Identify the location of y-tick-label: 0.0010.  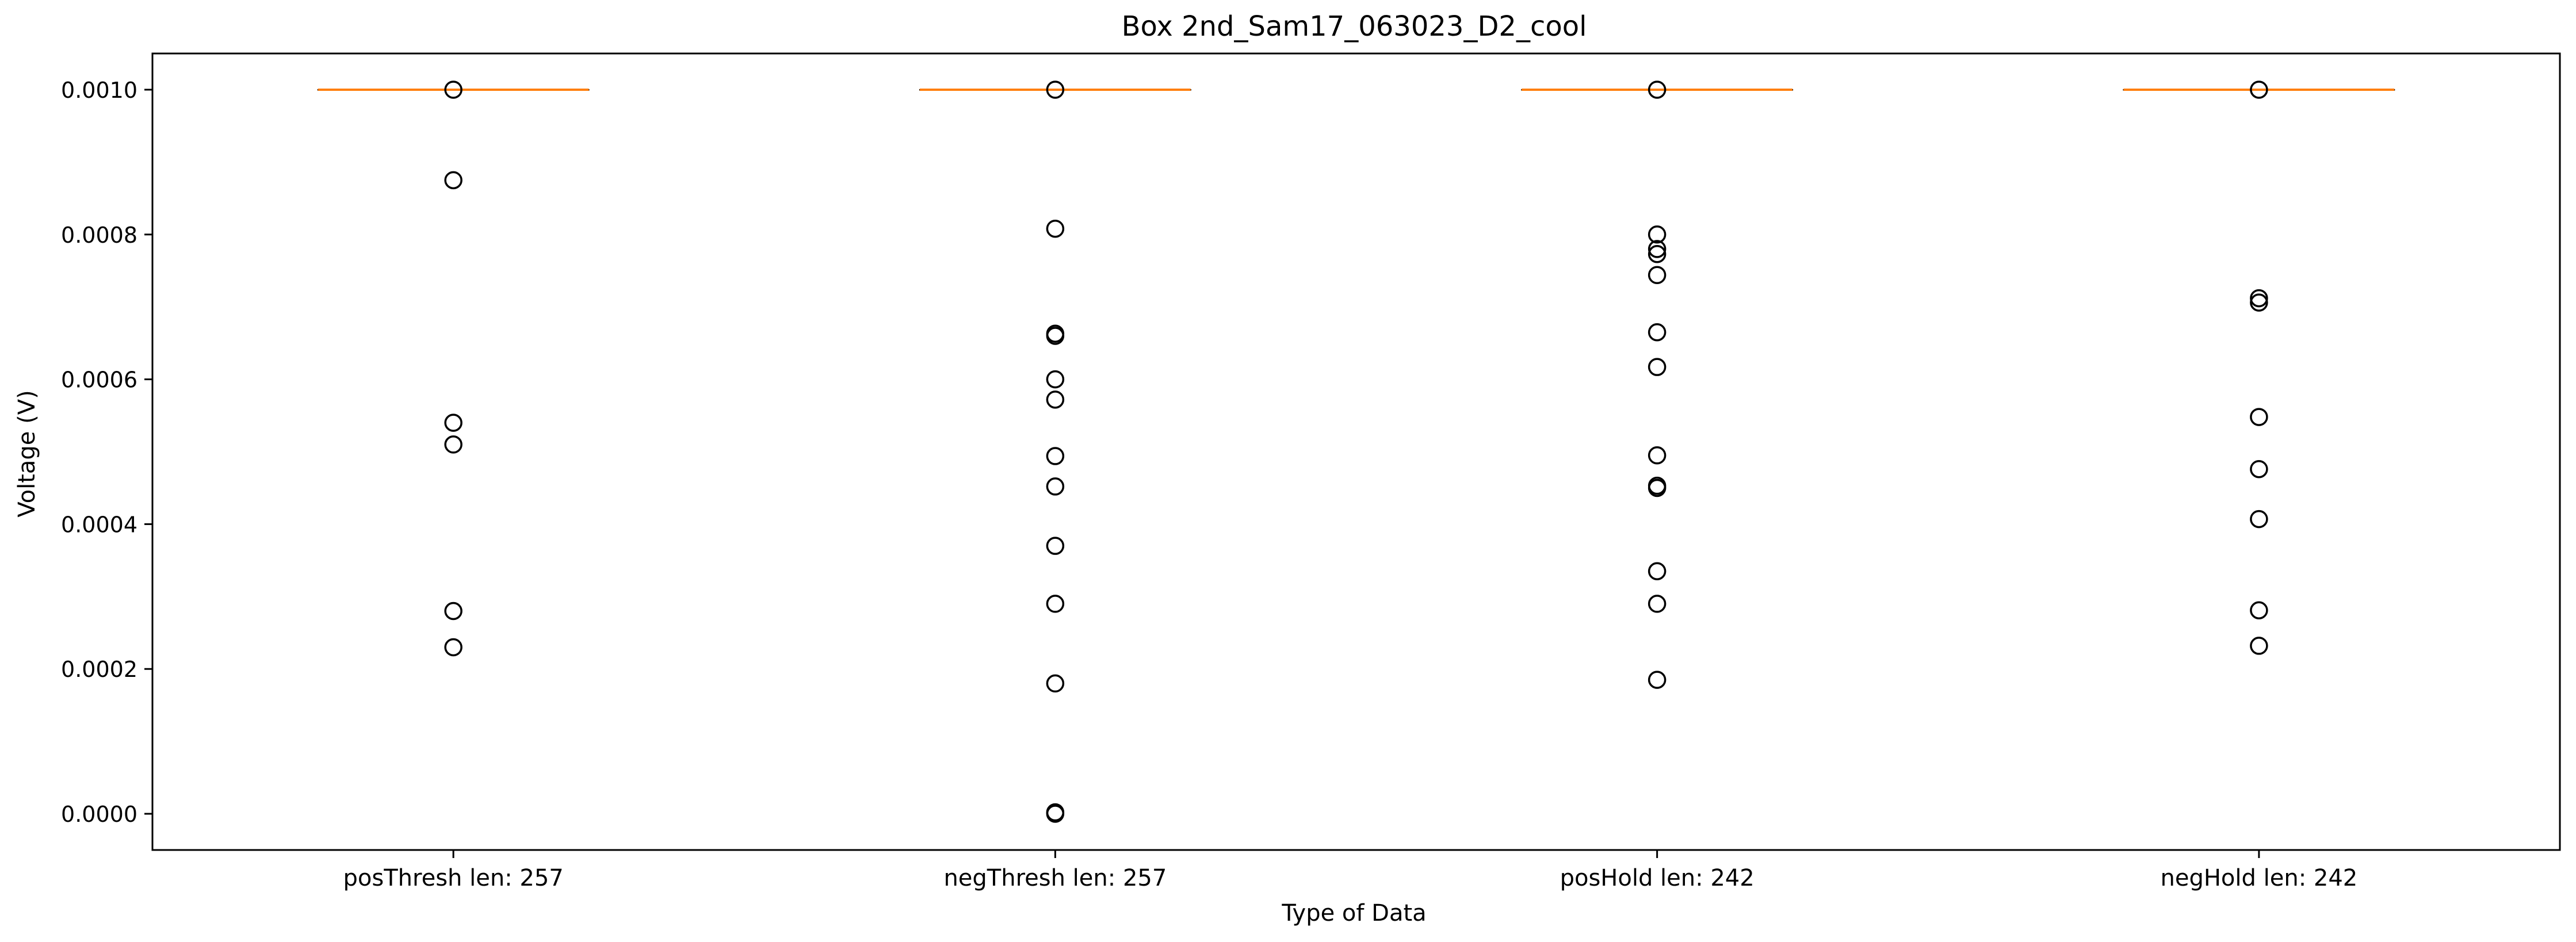
(99, 90).